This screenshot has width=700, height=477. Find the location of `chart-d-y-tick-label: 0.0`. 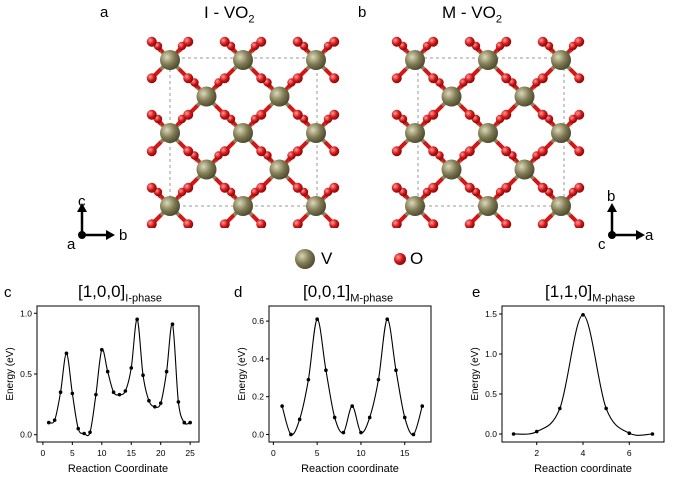

chart-d-y-tick-label: 0.0 is located at coordinates (258, 434).